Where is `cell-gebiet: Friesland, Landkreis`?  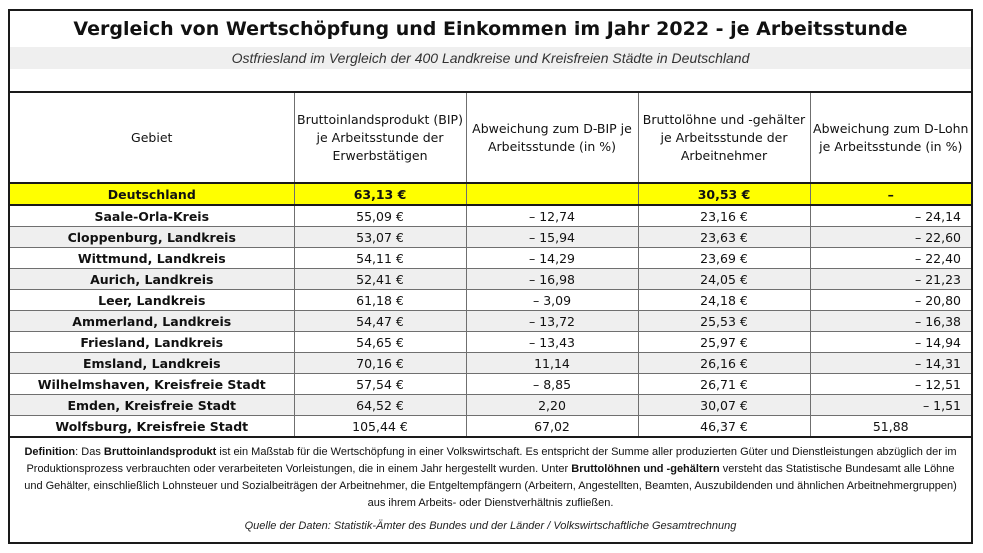
cell-gebiet: Friesland, Landkreis is located at coordinates (152, 342).